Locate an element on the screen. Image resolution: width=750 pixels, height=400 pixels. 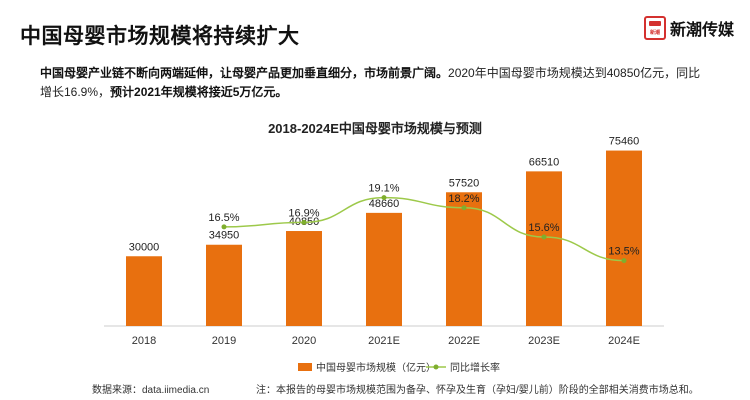
brand-logo: 新潮 新潮传媒 is located at coordinates (688, 28).